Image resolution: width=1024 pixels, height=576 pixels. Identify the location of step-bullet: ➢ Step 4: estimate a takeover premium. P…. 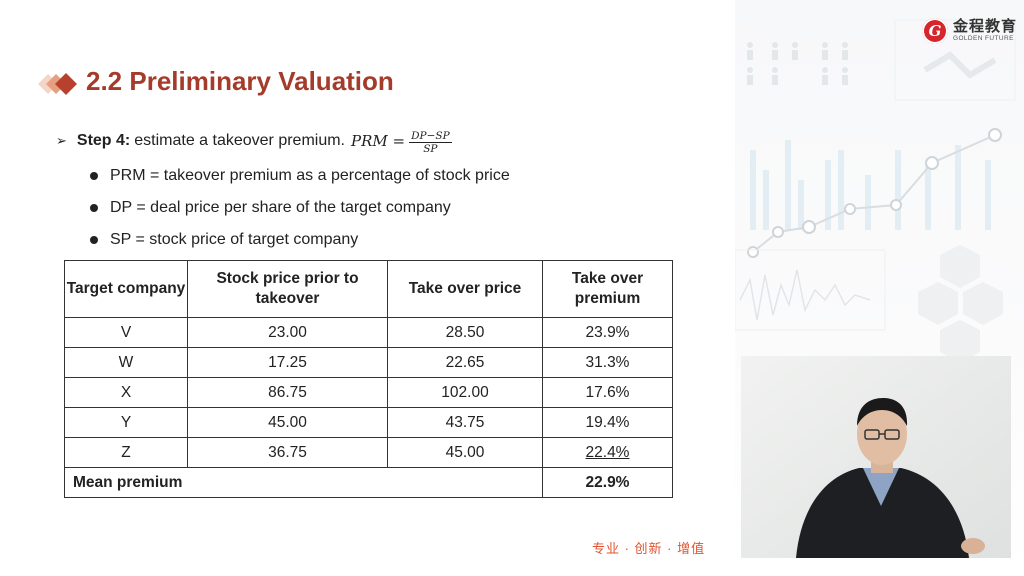
(254, 141).